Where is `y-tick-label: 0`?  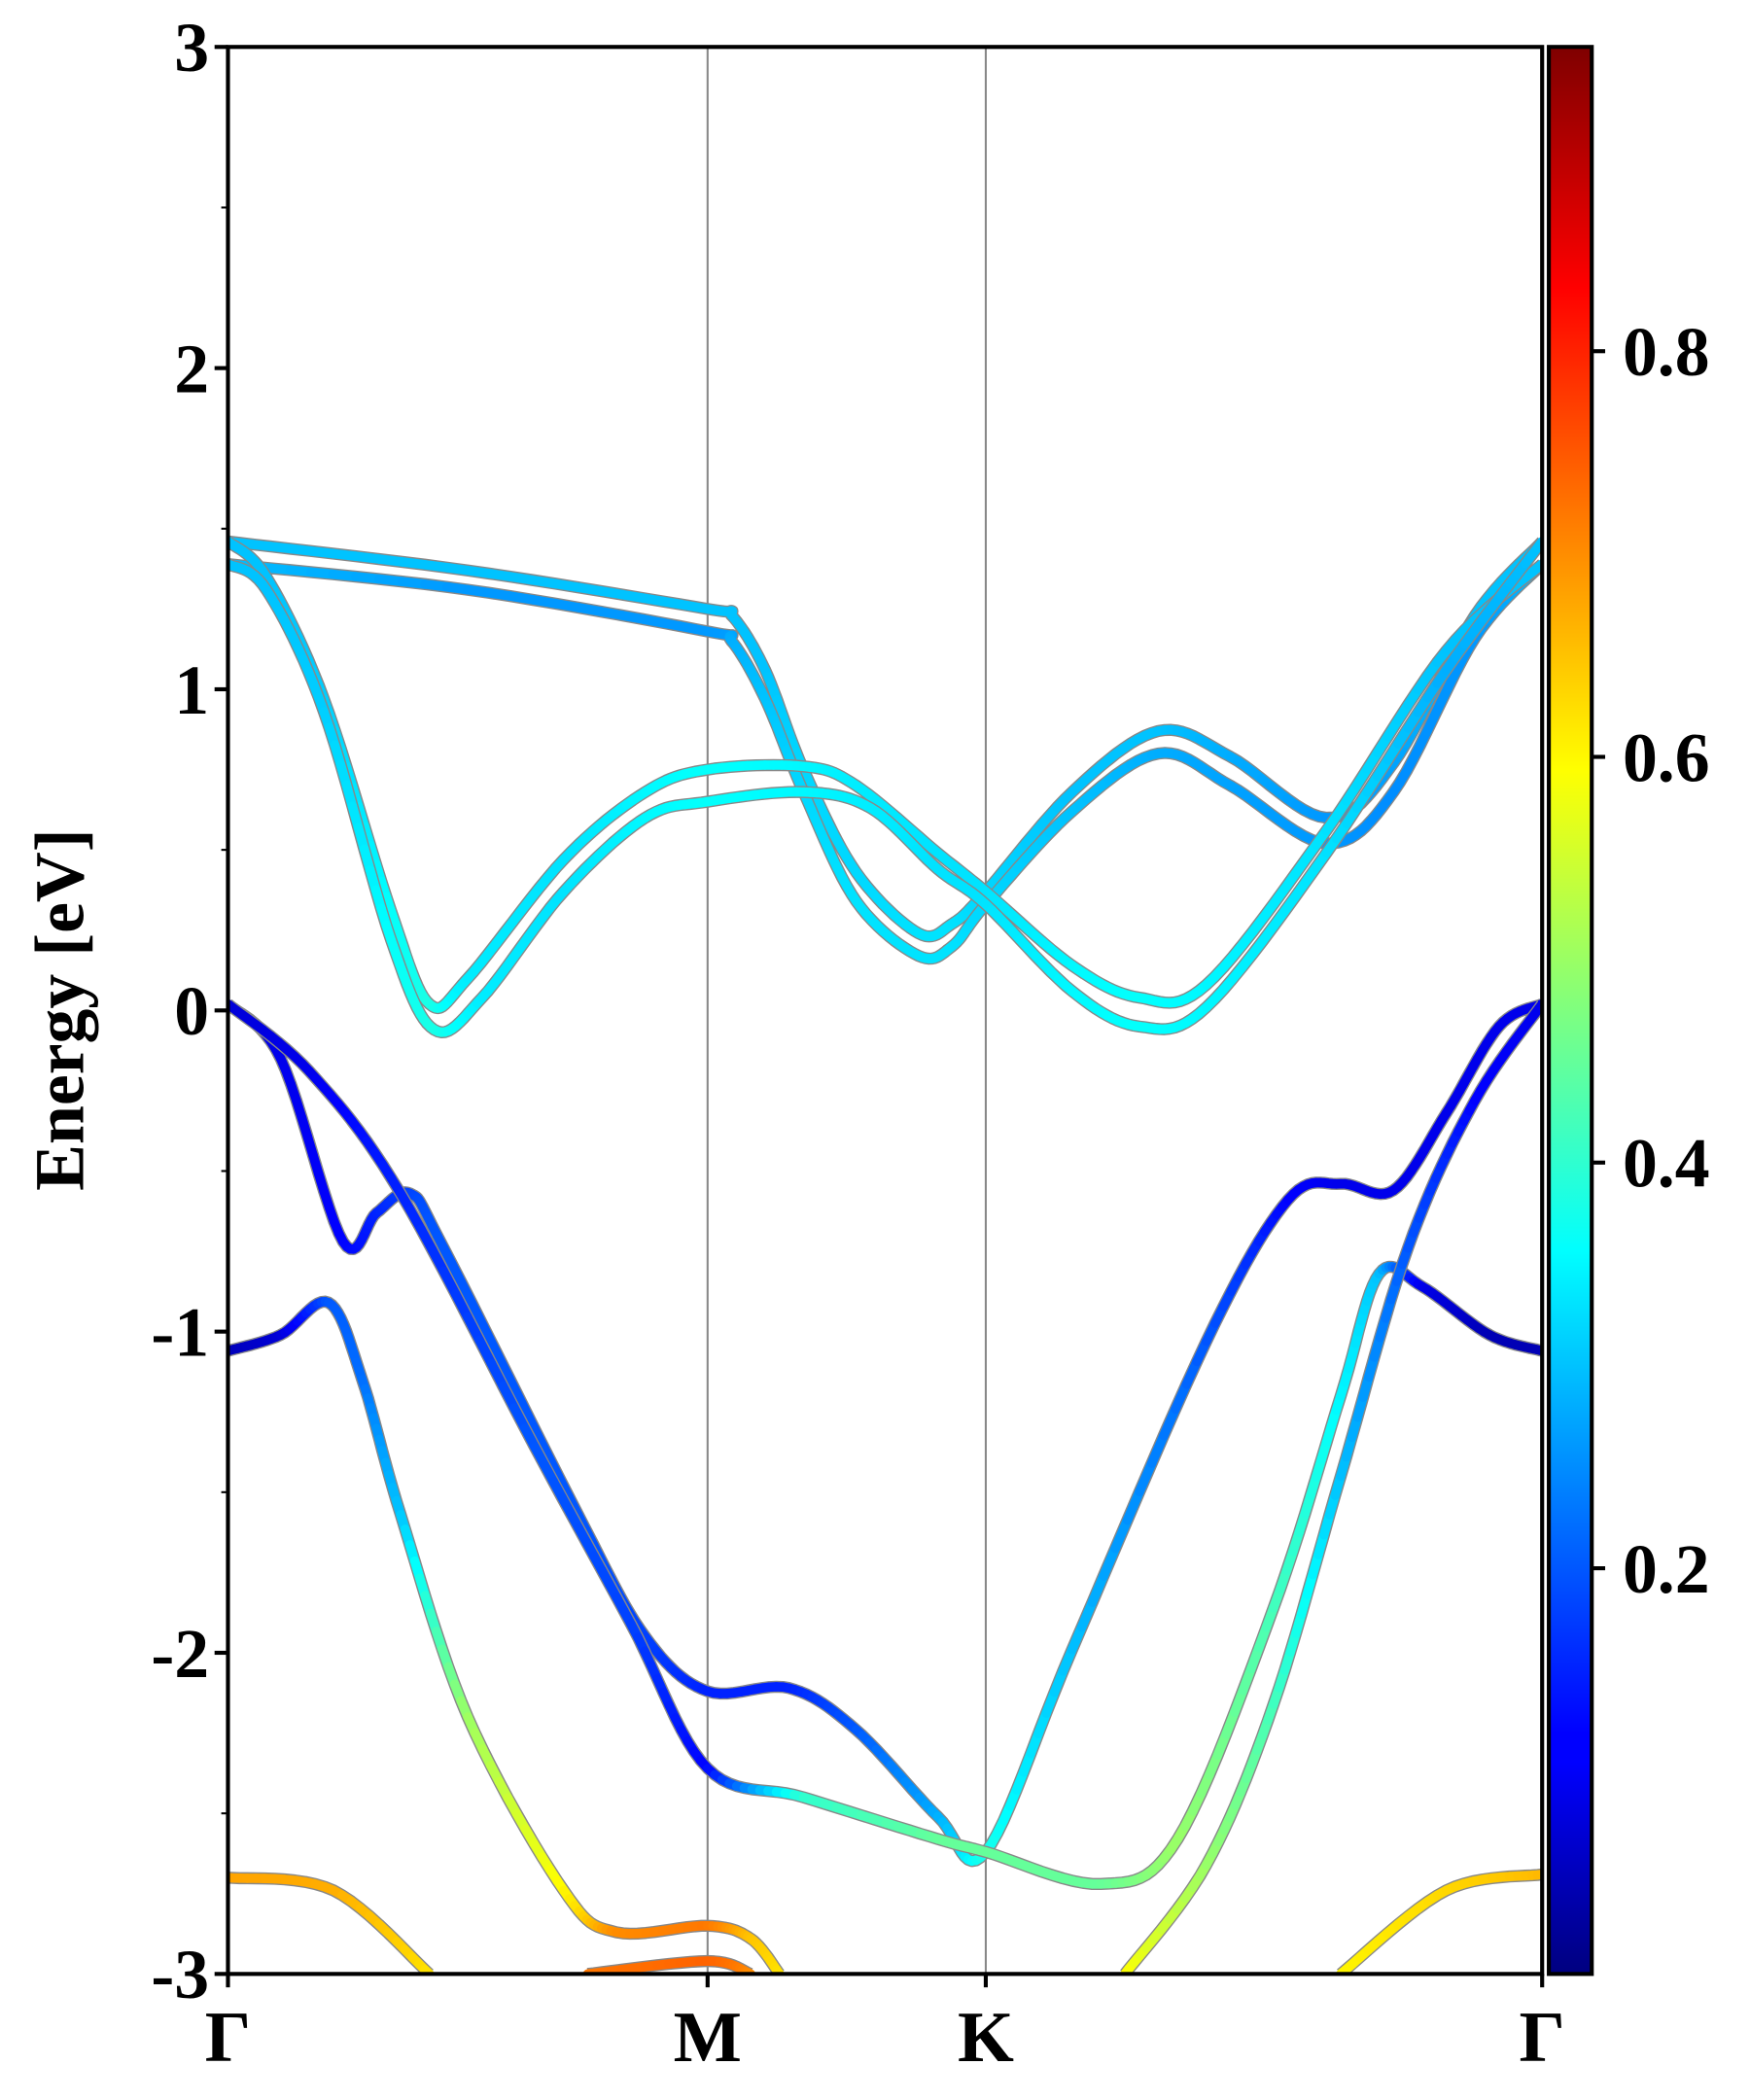
y-tick-label: 0 is located at coordinates (191, 1011).